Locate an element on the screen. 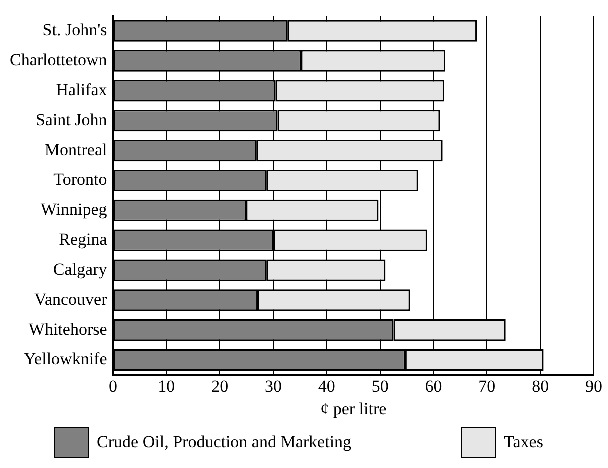 This screenshot has width=608, height=468. y-tick-label: Vancouver is located at coordinates (71, 299).